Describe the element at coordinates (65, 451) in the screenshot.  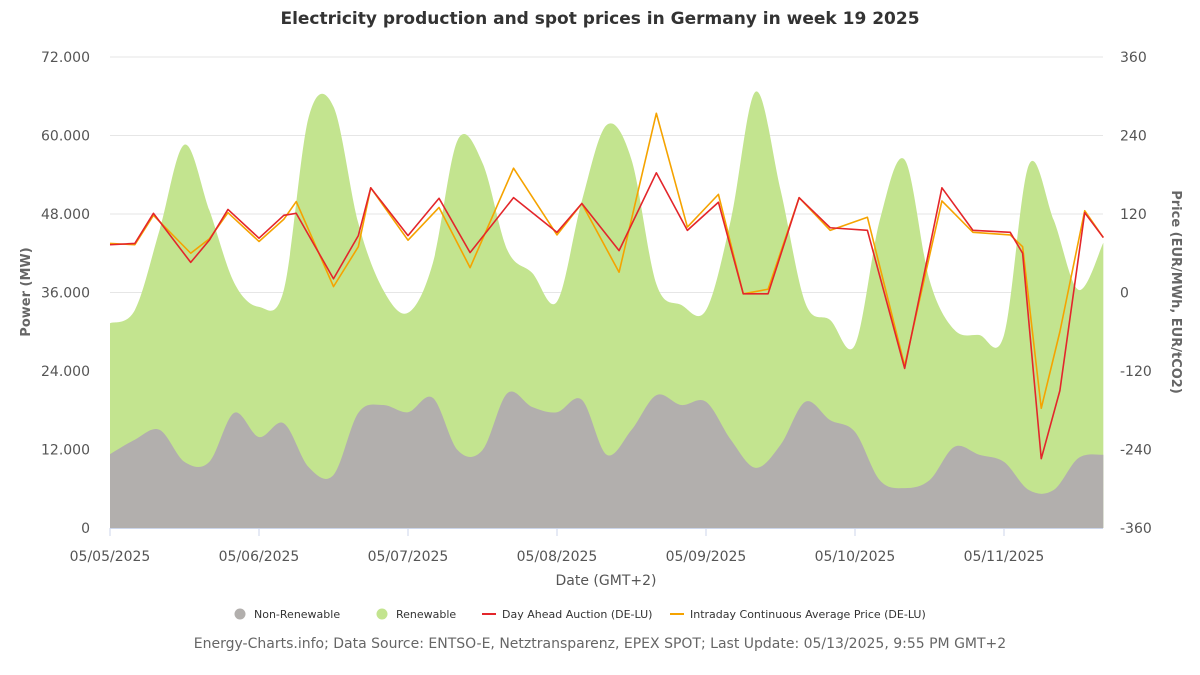
I see `y-tick-left: 12.000` at that location.